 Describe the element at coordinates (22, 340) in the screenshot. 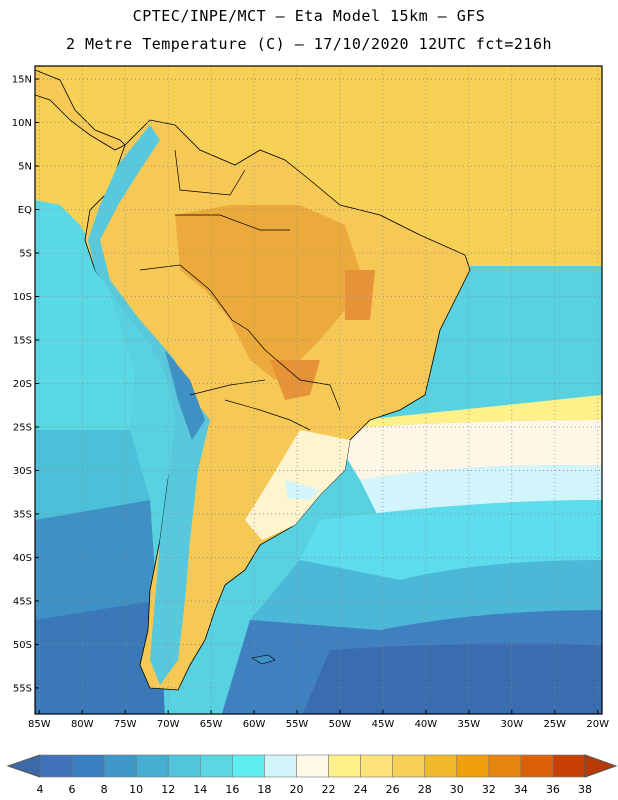

I see `latitude-label: 15S` at that location.